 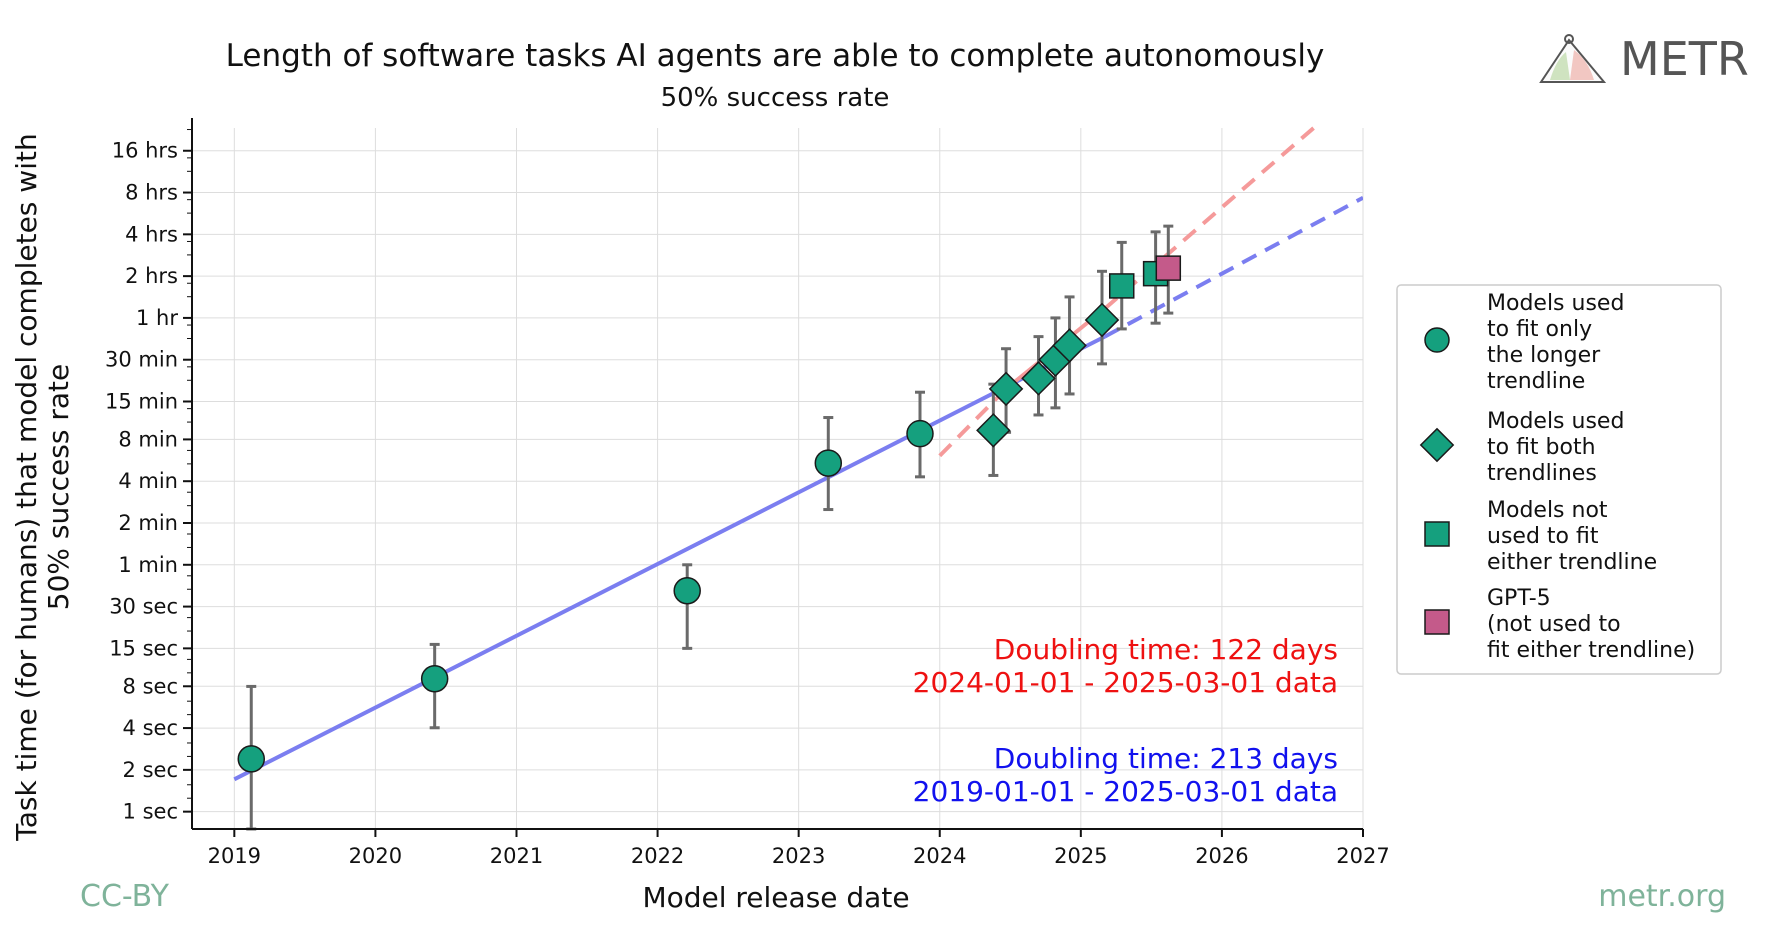 I want to click on legend-diamond-icon, so click(x=1437, y=445).